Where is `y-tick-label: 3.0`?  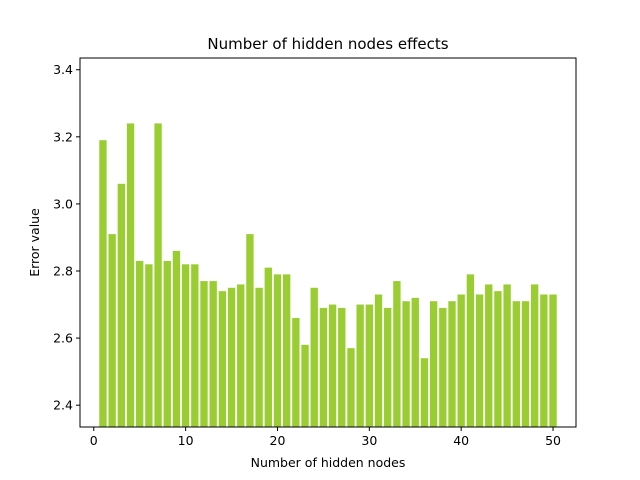
y-tick-label: 3.0 is located at coordinates (63, 203).